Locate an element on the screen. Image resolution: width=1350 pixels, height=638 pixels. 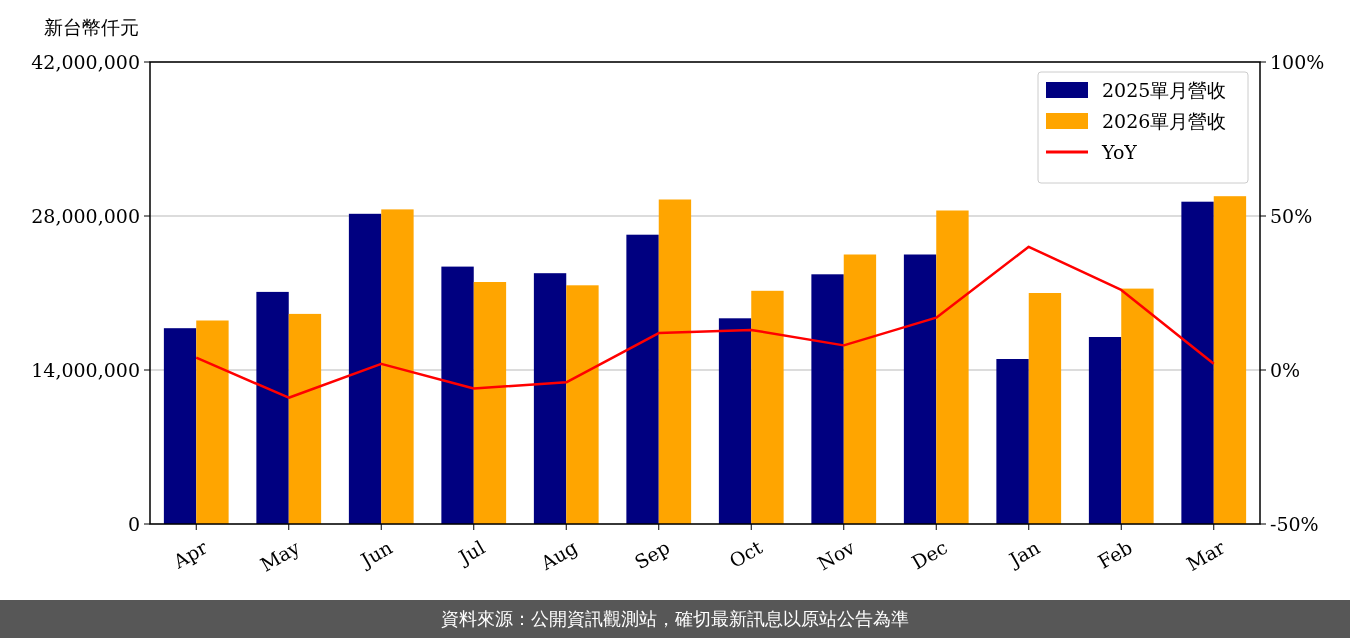
y2-tick-label: 0% is located at coordinates (1285, 369).